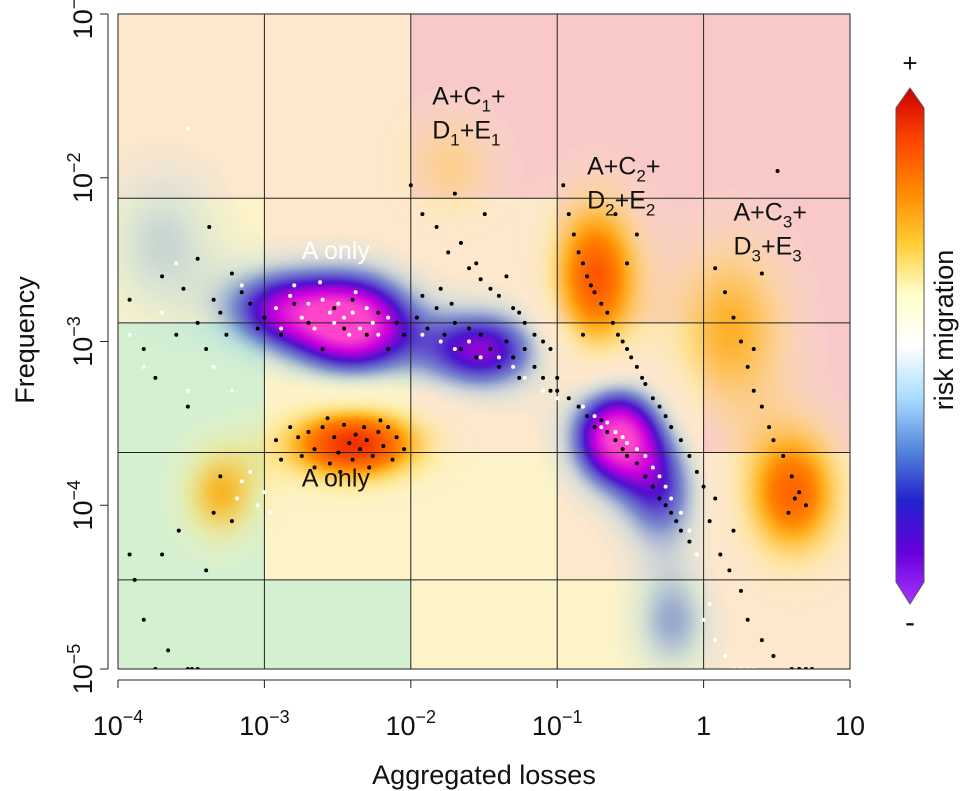 Image resolution: width=965 pixels, height=791 pixels. I want to click on annotation-label: A+C3+D3+E3, so click(769, 231).